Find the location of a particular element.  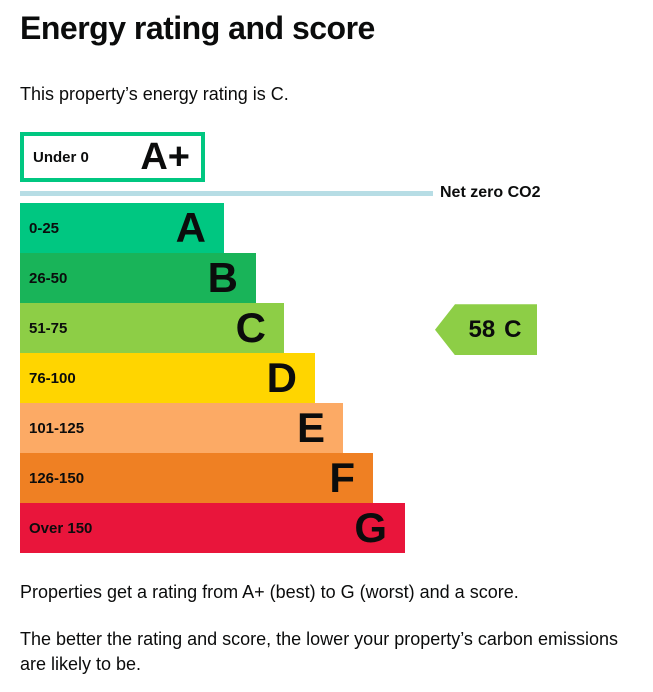

band-range-label: 51-75 is located at coordinates (48, 328).